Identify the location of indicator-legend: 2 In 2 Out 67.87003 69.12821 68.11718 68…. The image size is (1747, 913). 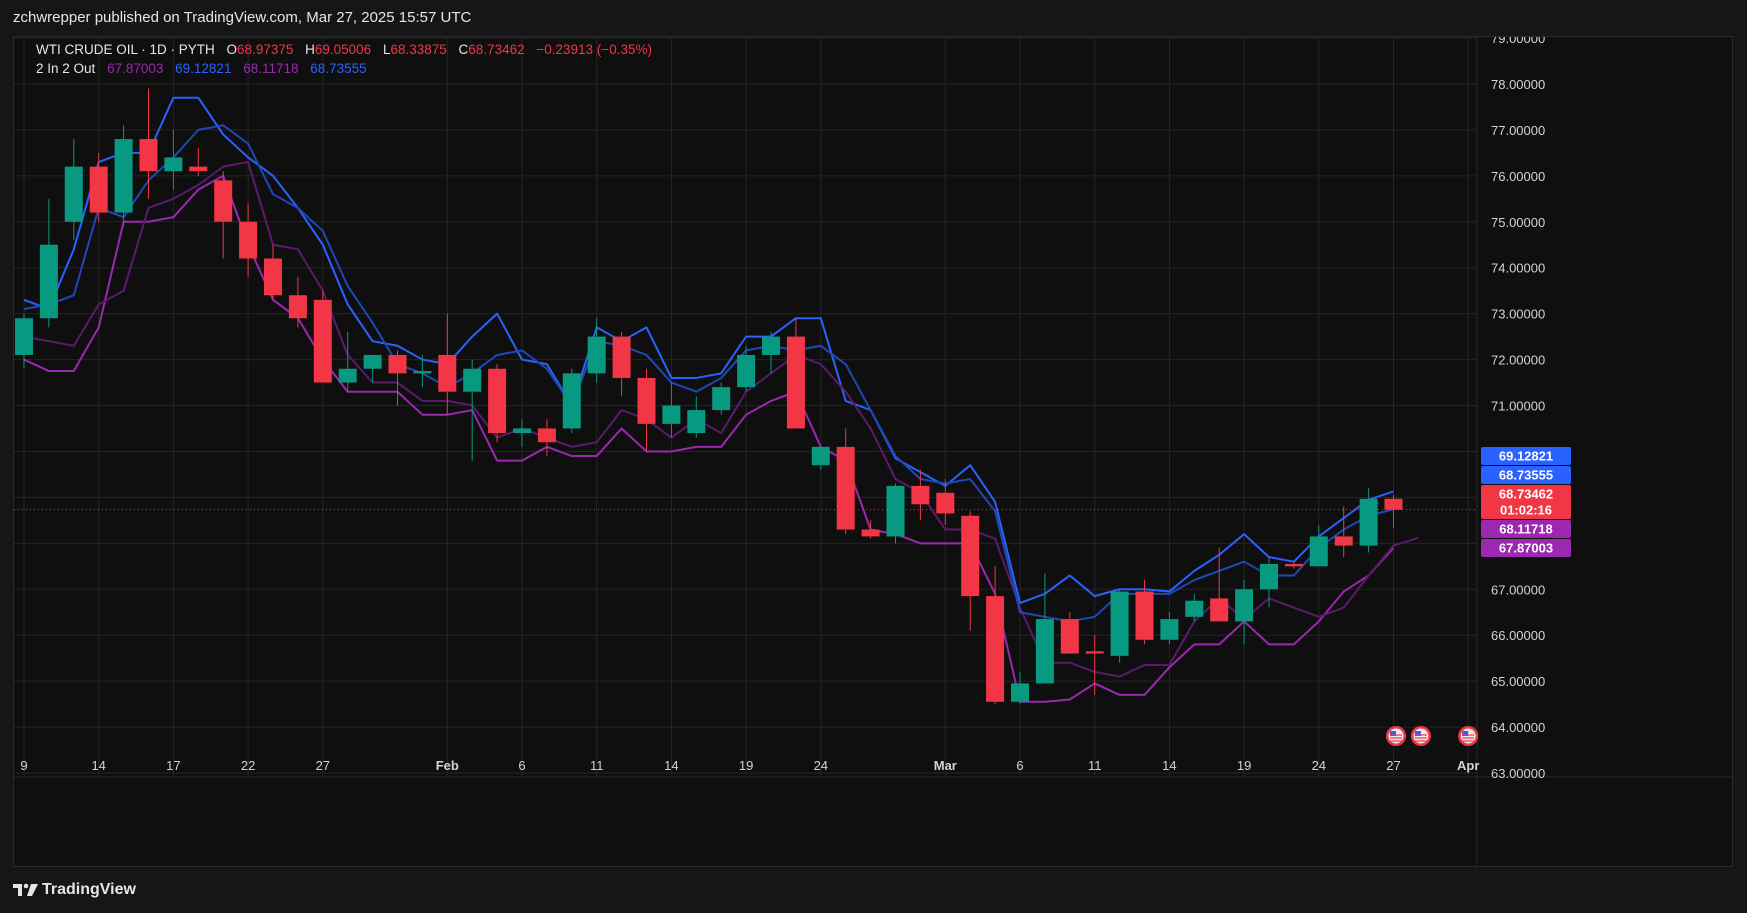
(205, 68).